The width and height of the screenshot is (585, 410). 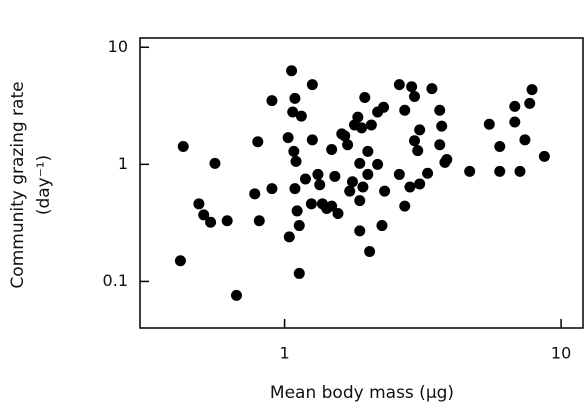 I want to click on y-axis-label: Community grazing rate, so click(x=18, y=184).